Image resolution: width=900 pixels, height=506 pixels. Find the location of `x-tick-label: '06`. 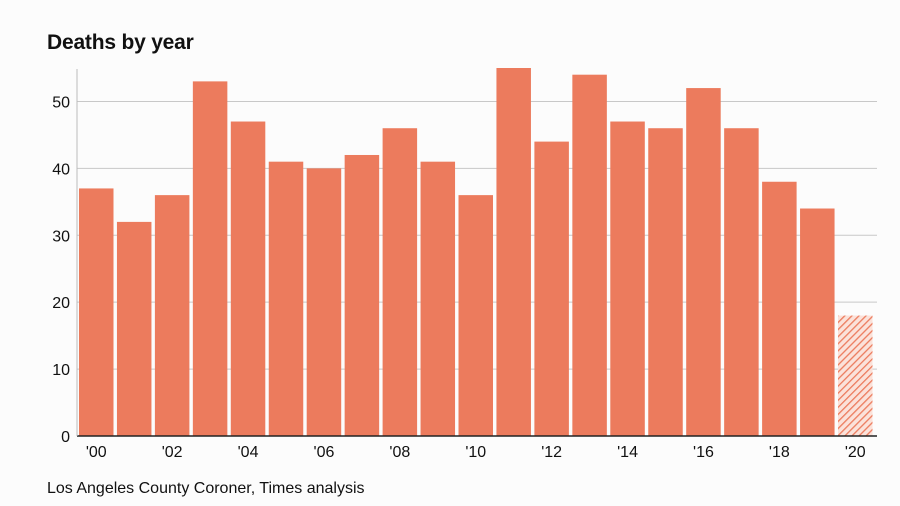

x-tick-label: '06 is located at coordinates (324, 452).